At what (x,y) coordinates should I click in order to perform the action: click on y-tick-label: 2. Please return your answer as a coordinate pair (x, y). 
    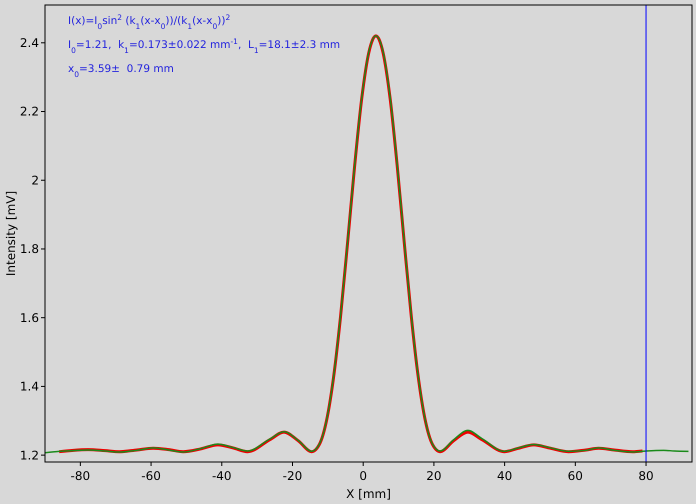
    Looking at the image, I should click on (35, 180).